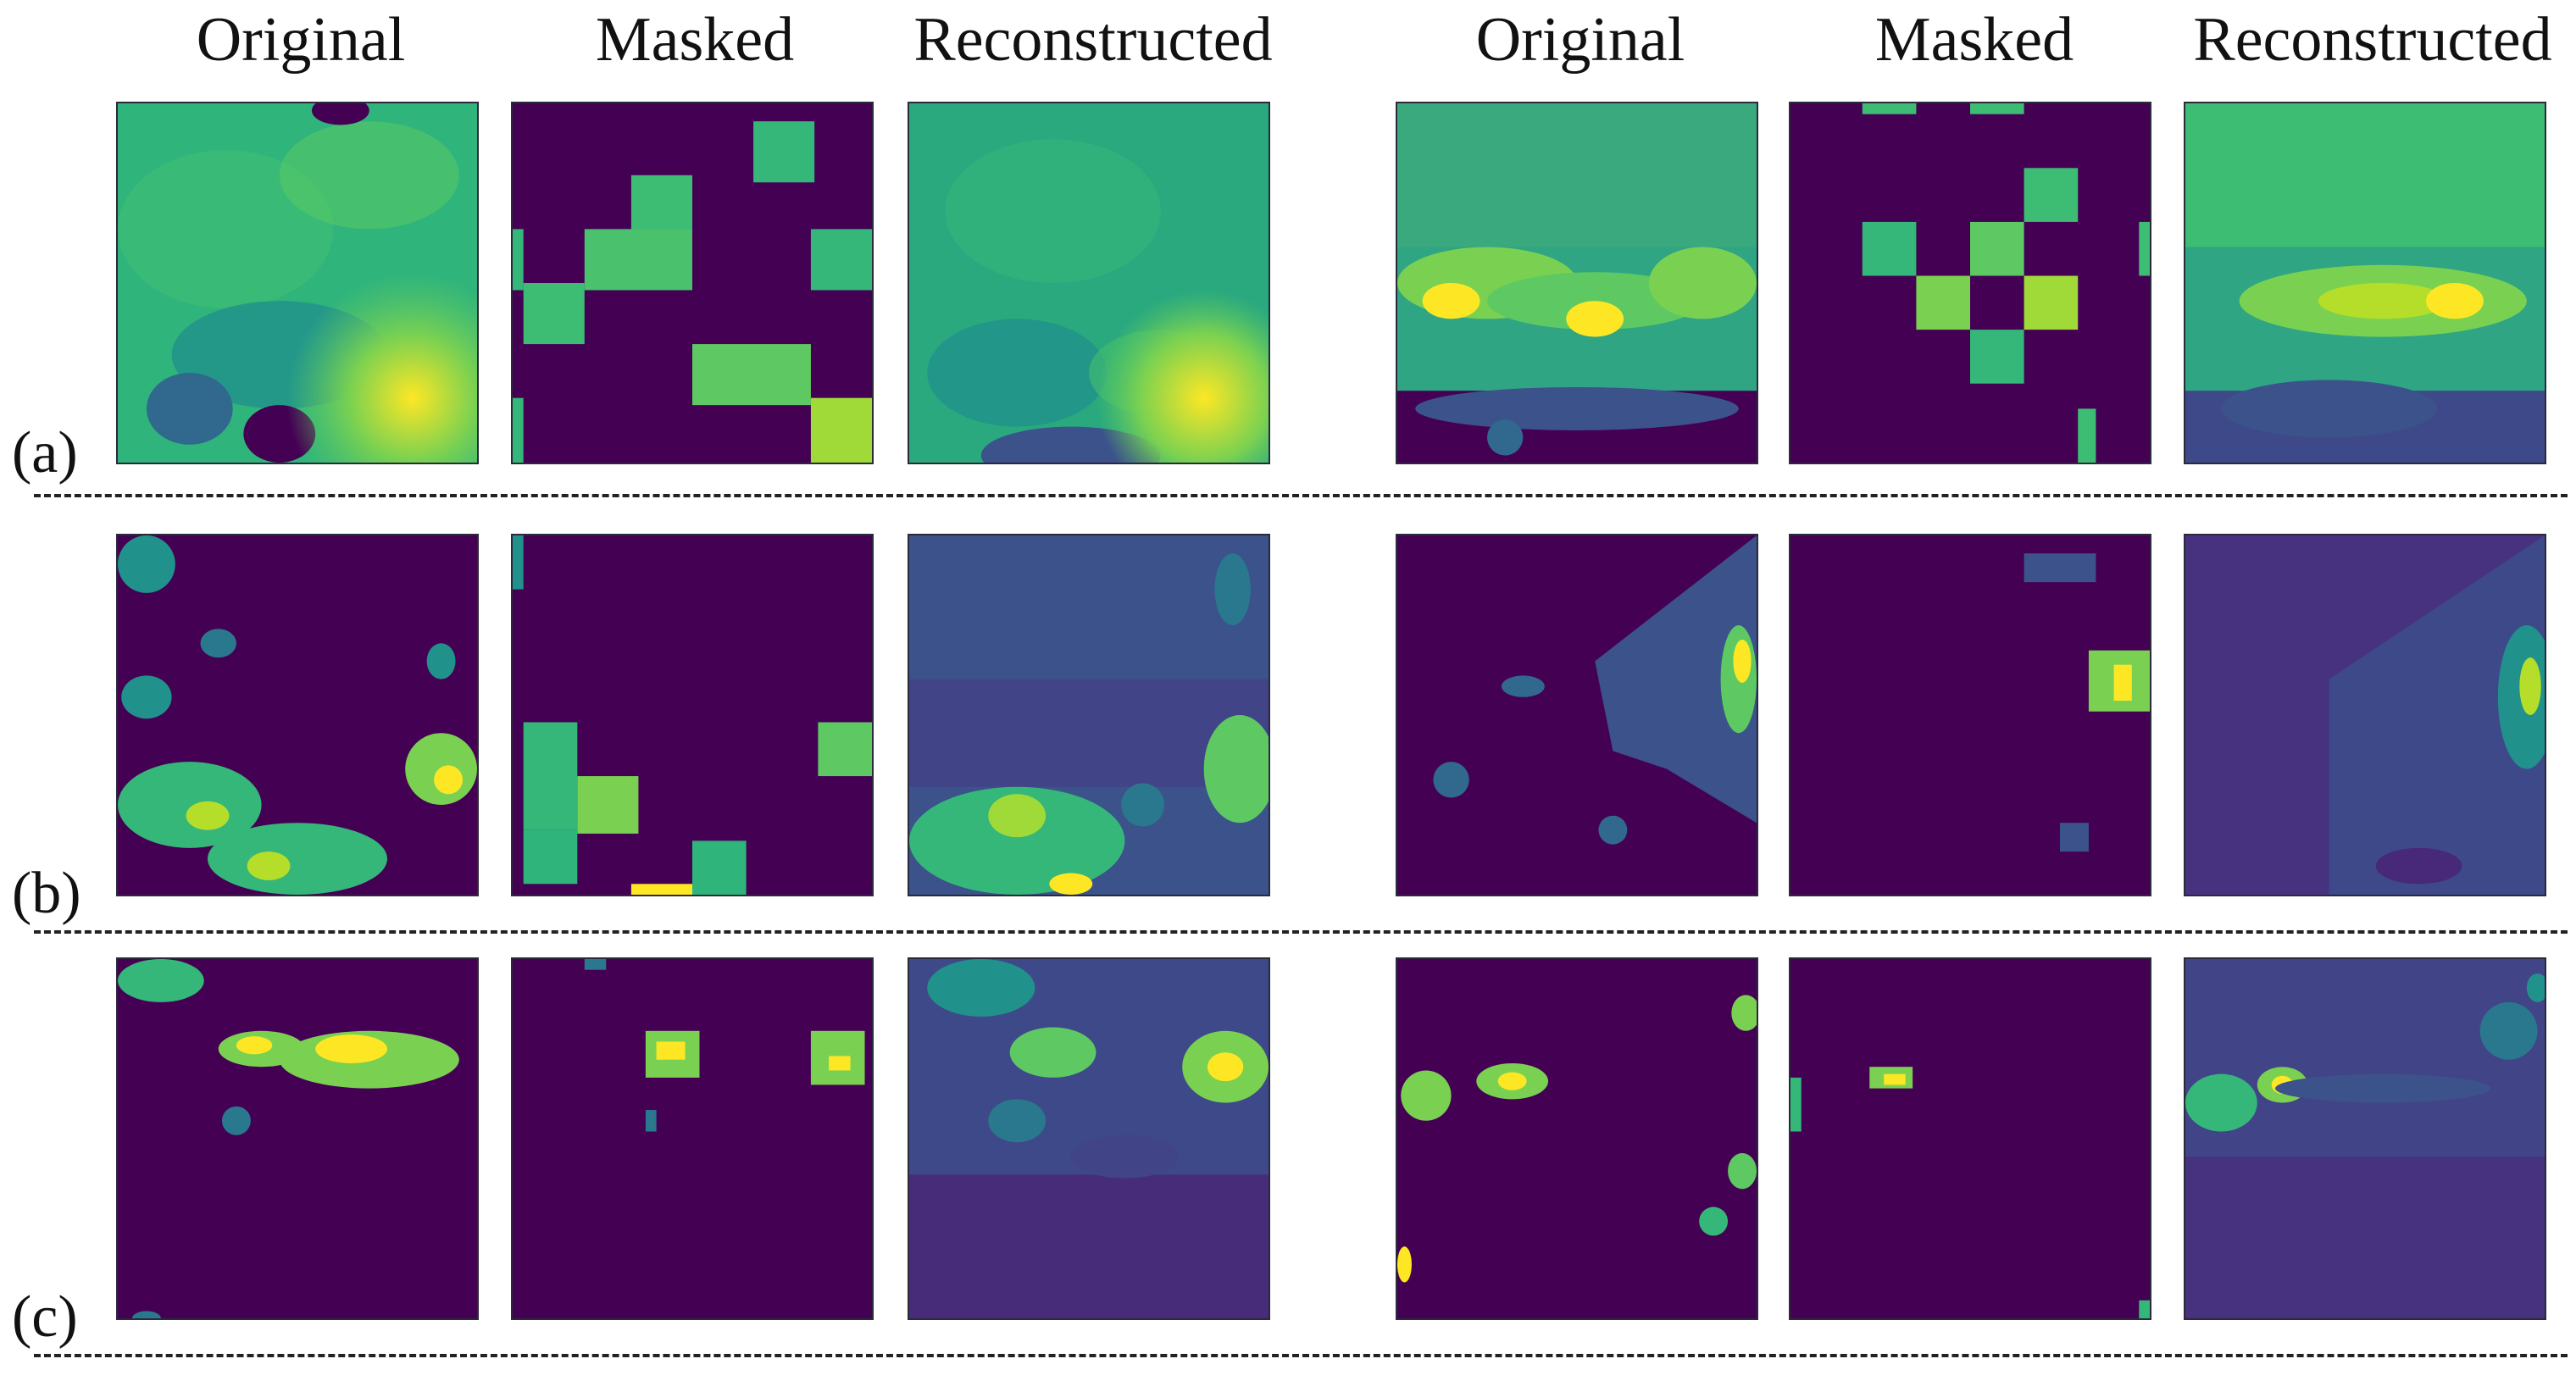 Image resolution: width=2576 pixels, height=1381 pixels. Describe the element at coordinates (1577, 283) in the screenshot. I see `panel-a-right-original` at that location.